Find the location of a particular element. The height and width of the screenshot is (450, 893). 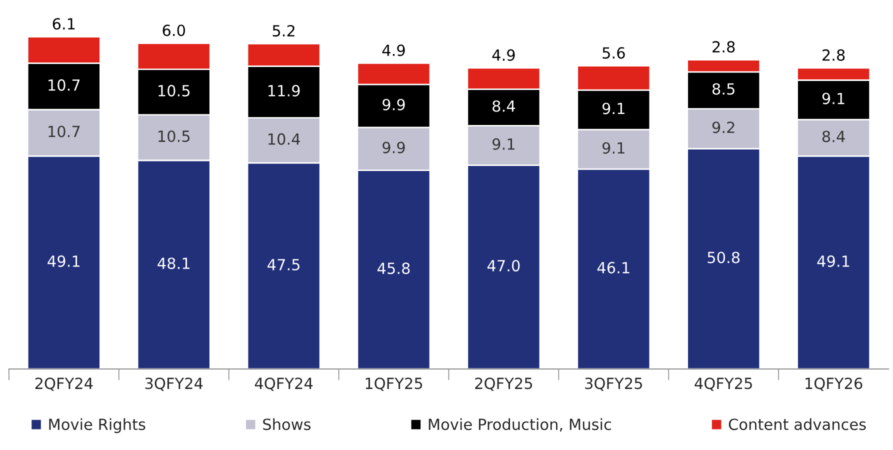

x-tick-label: 4QFY25 is located at coordinates (723, 384).